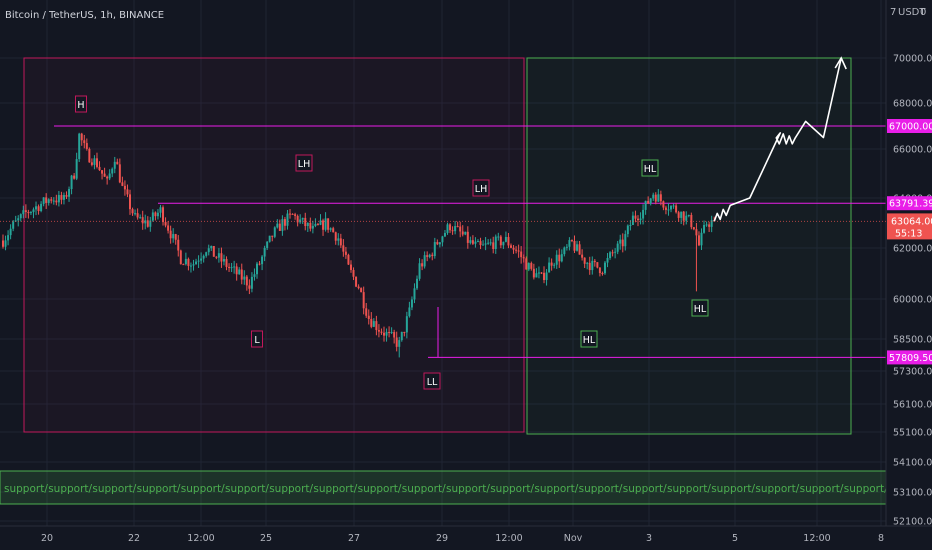 This screenshot has width=932, height=550. What do you see at coordinates (912, 522) in the screenshot?
I see `price-tick-label: 52100.00` at bounding box center [912, 522].